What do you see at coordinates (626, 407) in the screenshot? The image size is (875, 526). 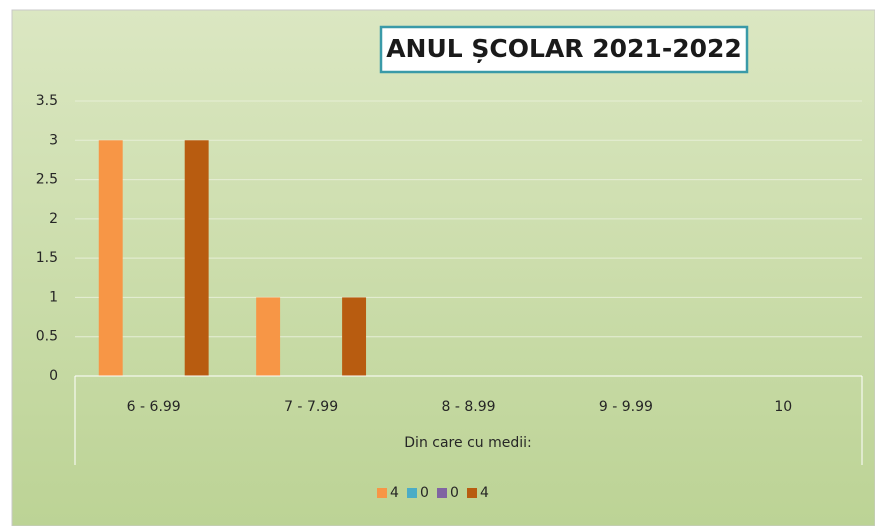 I see `x-tick-label: 9 - 9.99` at bounding box center [626, 407].